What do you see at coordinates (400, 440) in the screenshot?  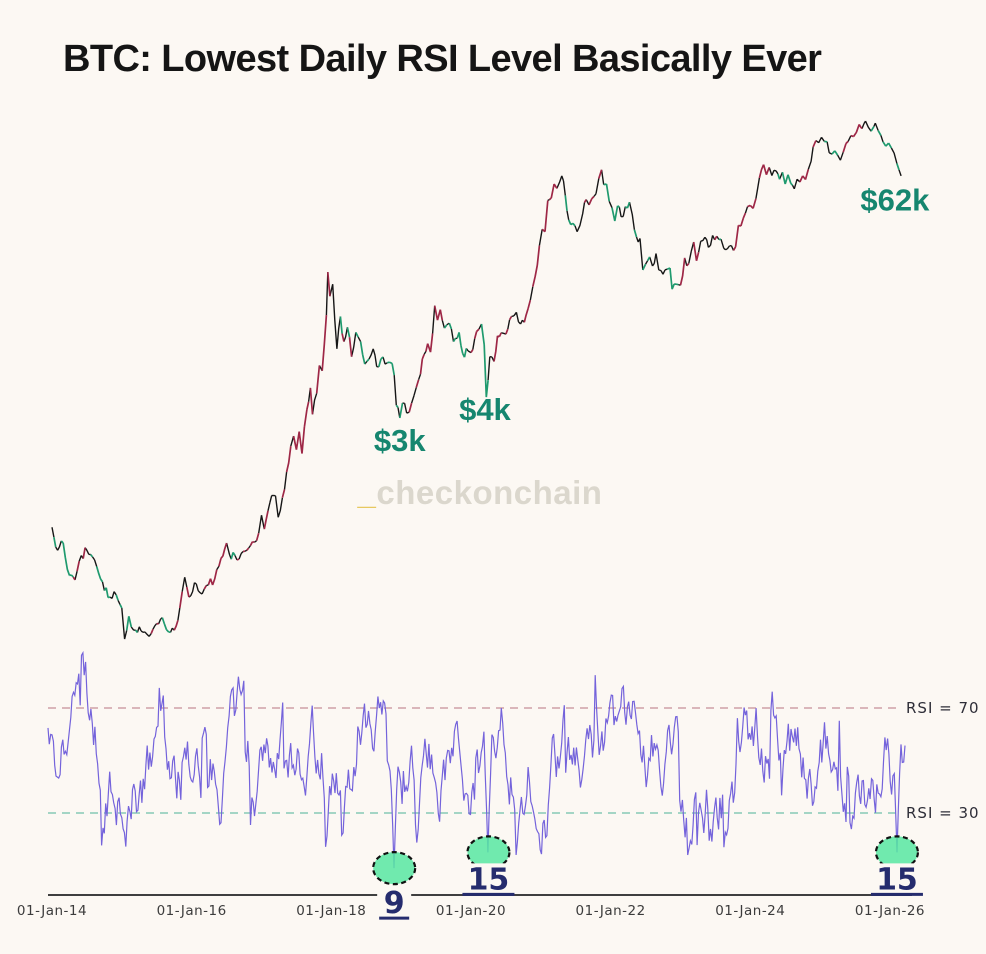 I see `price-annotation-3k: $3k` at bounding box center [400, 440].